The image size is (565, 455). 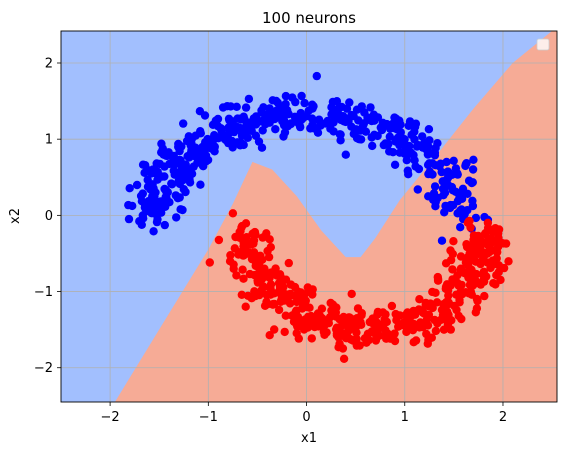 What do you see at coordinates (49, 216) in the screenshot?
I see `y-tick-label: 0` at bounding box center [49, 216].